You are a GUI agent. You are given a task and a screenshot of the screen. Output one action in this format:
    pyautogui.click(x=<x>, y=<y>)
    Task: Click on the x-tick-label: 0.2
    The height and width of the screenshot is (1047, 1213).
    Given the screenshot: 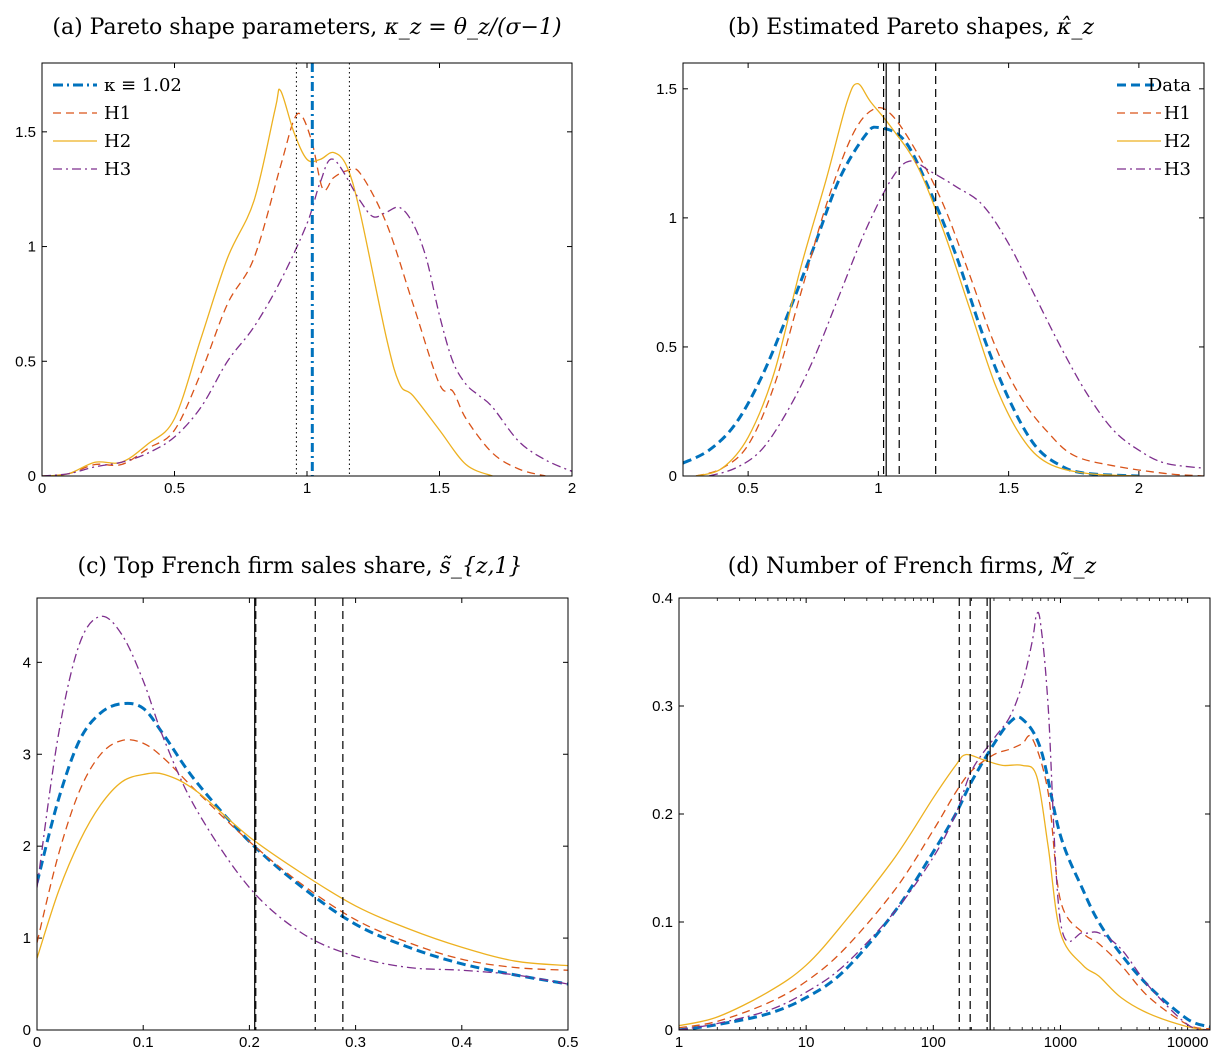 What is the action you would take?
    pyautogui.click(x=249, y=1040)
    